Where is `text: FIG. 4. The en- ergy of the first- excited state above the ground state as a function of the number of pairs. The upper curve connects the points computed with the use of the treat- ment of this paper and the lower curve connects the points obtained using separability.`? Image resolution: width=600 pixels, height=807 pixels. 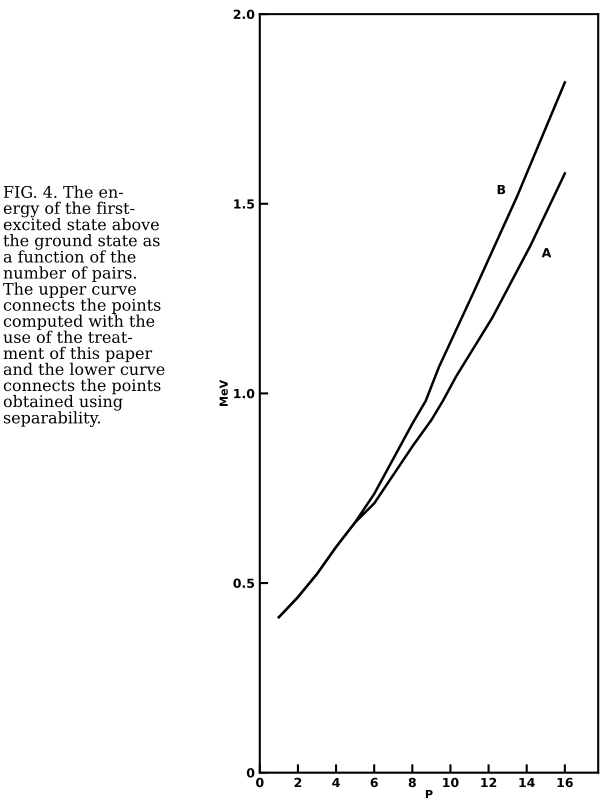
text: FIG. 4. The en- ergy of the first- excited state above the ground state as a function of the number of pairs. The upper curve connects the points computed with the use of the treat- ment of this paper and the lower curve connects the points obtained using separability. is located at coordinates (83, 306).